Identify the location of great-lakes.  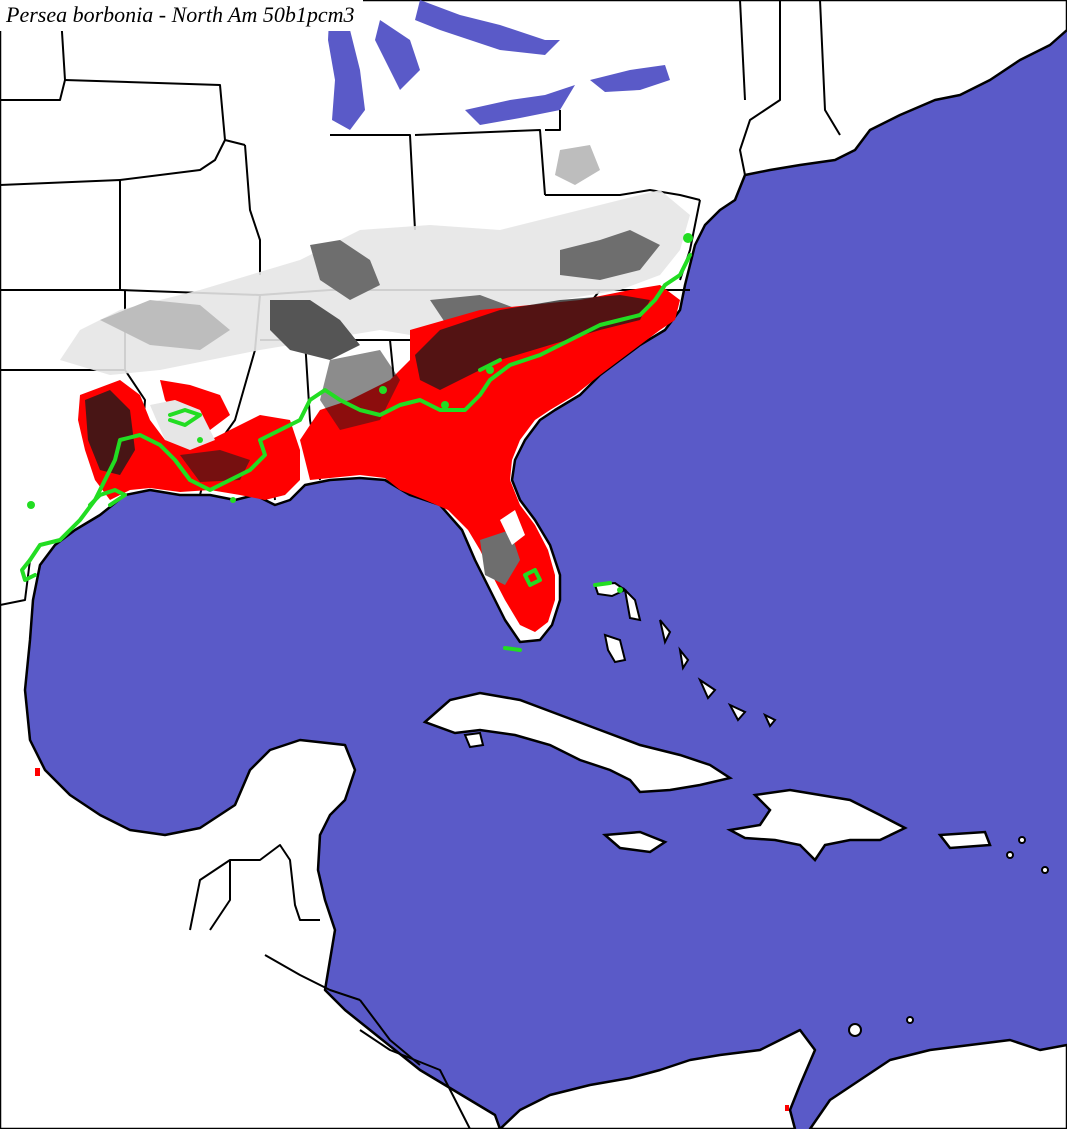
(499, 65).